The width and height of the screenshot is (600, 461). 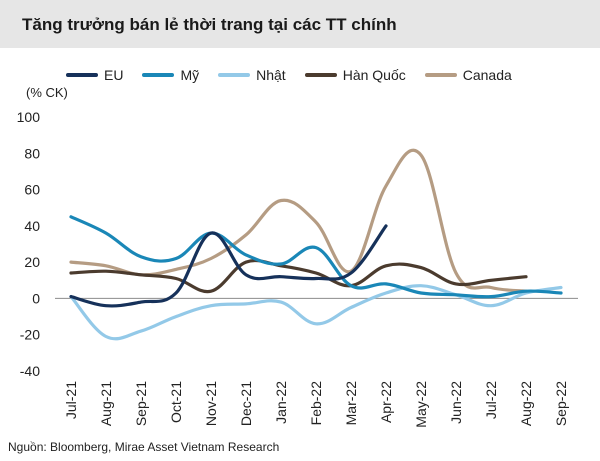 What do you see at coordinates (487, 75) in the screenshot?
I see `legend-label: Canada` at bounding box center [487, 75].